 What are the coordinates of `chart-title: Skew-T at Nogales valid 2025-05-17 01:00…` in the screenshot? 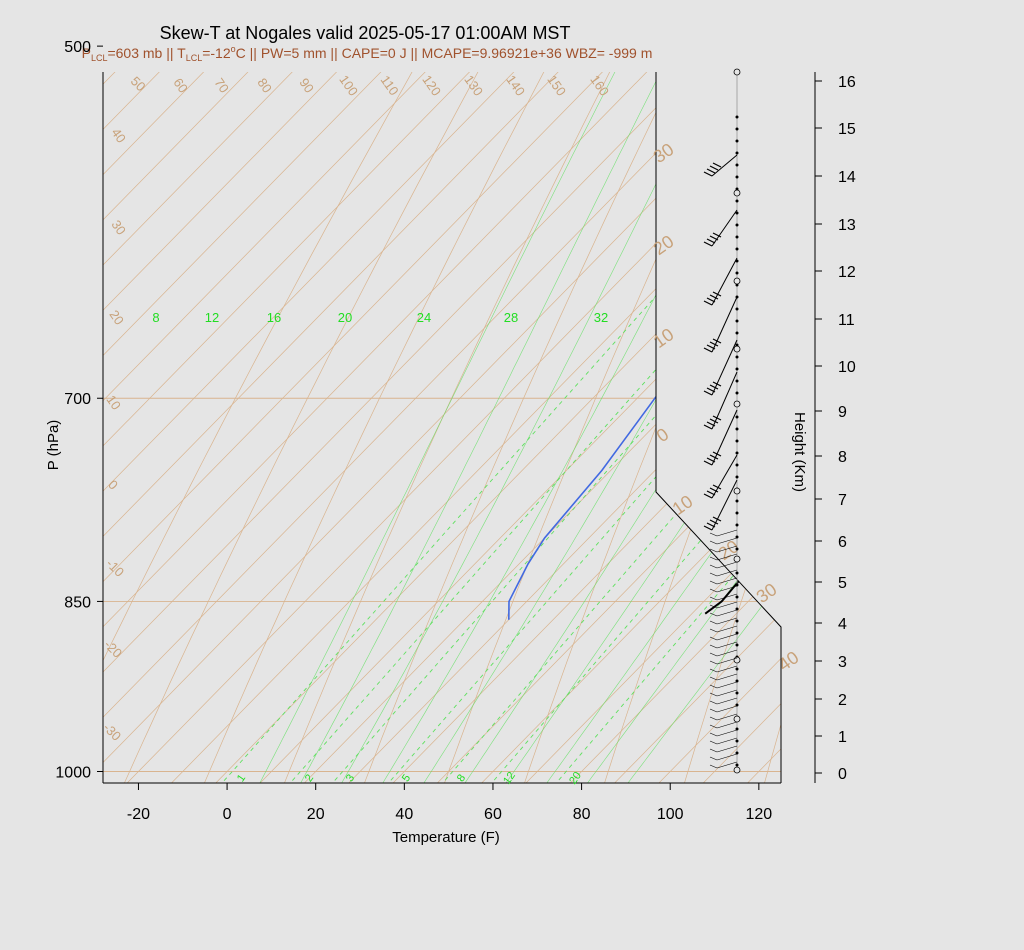 It's located at (365, 33).